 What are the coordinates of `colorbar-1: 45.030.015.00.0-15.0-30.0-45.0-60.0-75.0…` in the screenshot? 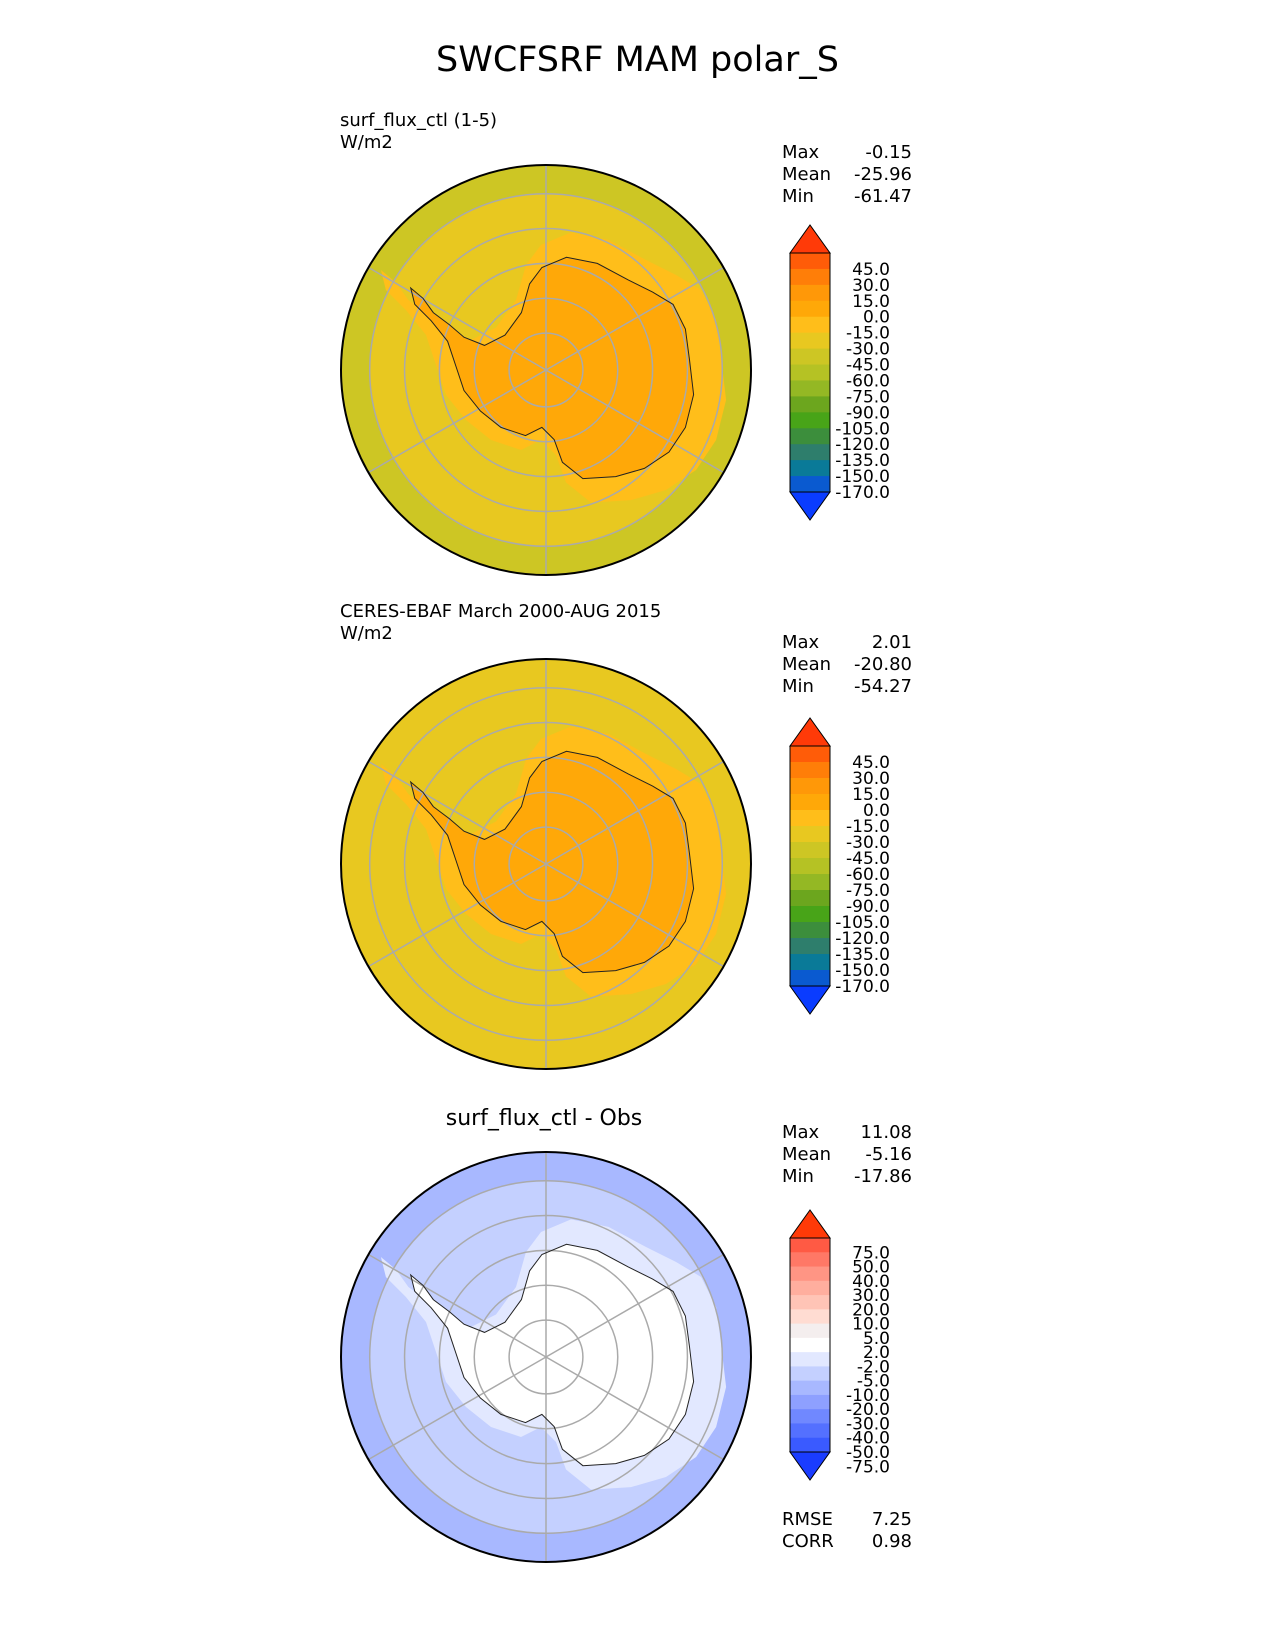 It's located at (839, 372).